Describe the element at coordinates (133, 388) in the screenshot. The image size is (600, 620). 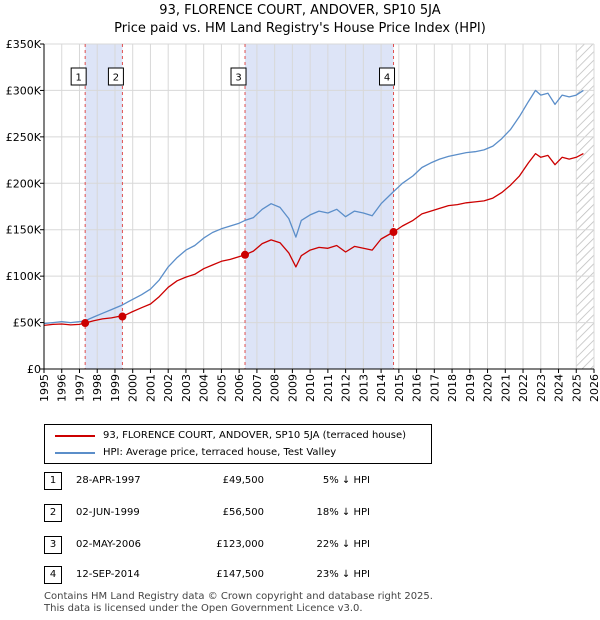
I see `x-tick-label: 2000` at that location.